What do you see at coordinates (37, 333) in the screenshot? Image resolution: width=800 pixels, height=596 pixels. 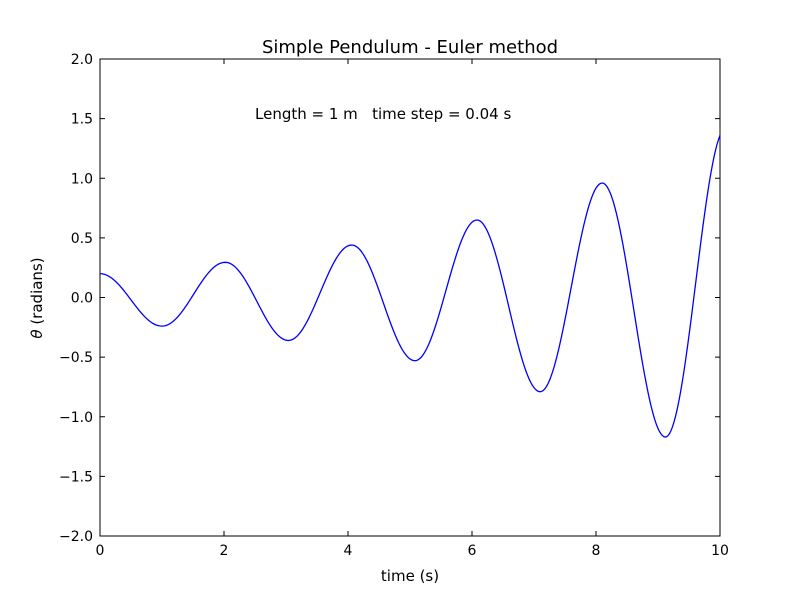 I see `y-axis-label-symbol: θ` at bounding box center [37, 333].